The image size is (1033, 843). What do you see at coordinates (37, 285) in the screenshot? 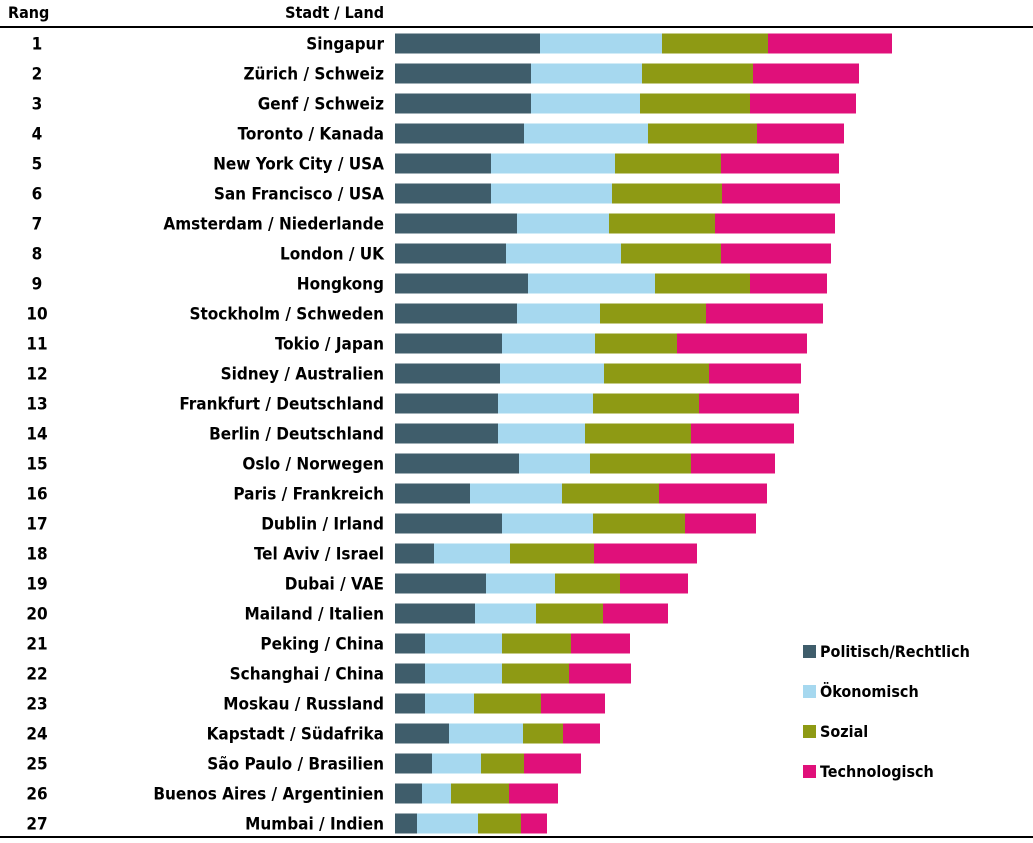
I see `rank-label: 9` at bounding box center [37, 285].